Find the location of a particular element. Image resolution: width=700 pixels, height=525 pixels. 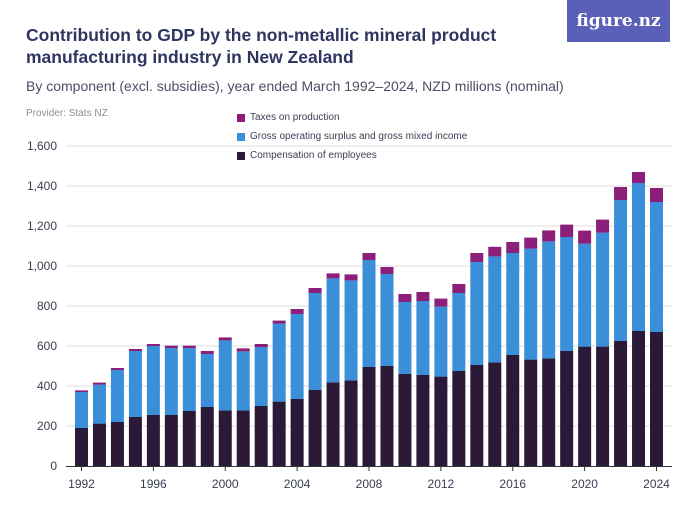

bar-taxes-2008 is located at coordinates (369, 256).